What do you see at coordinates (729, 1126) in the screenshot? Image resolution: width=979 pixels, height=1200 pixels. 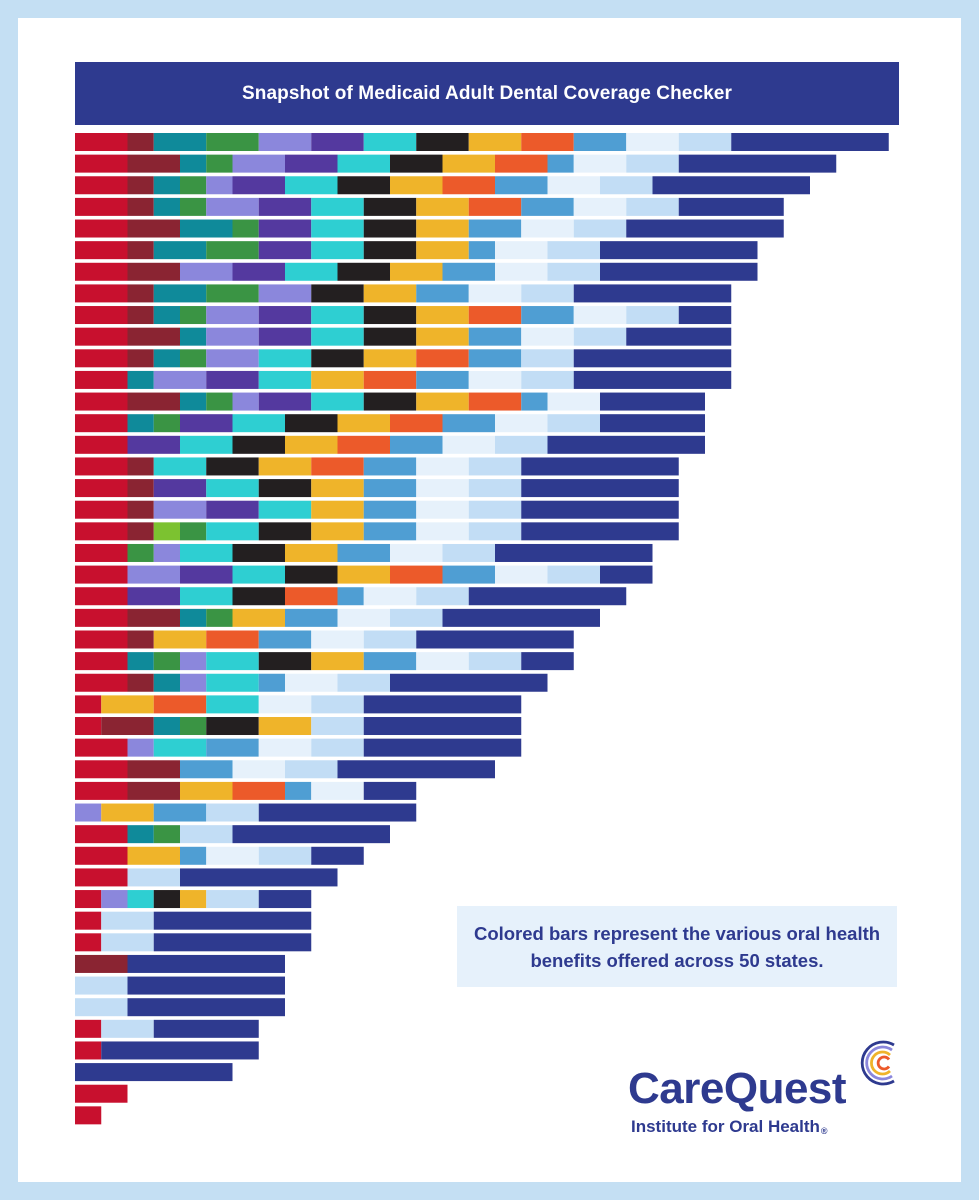 I see `logo-subtitle: Institute for Oral Health®` at bounding box center [729, 1126].